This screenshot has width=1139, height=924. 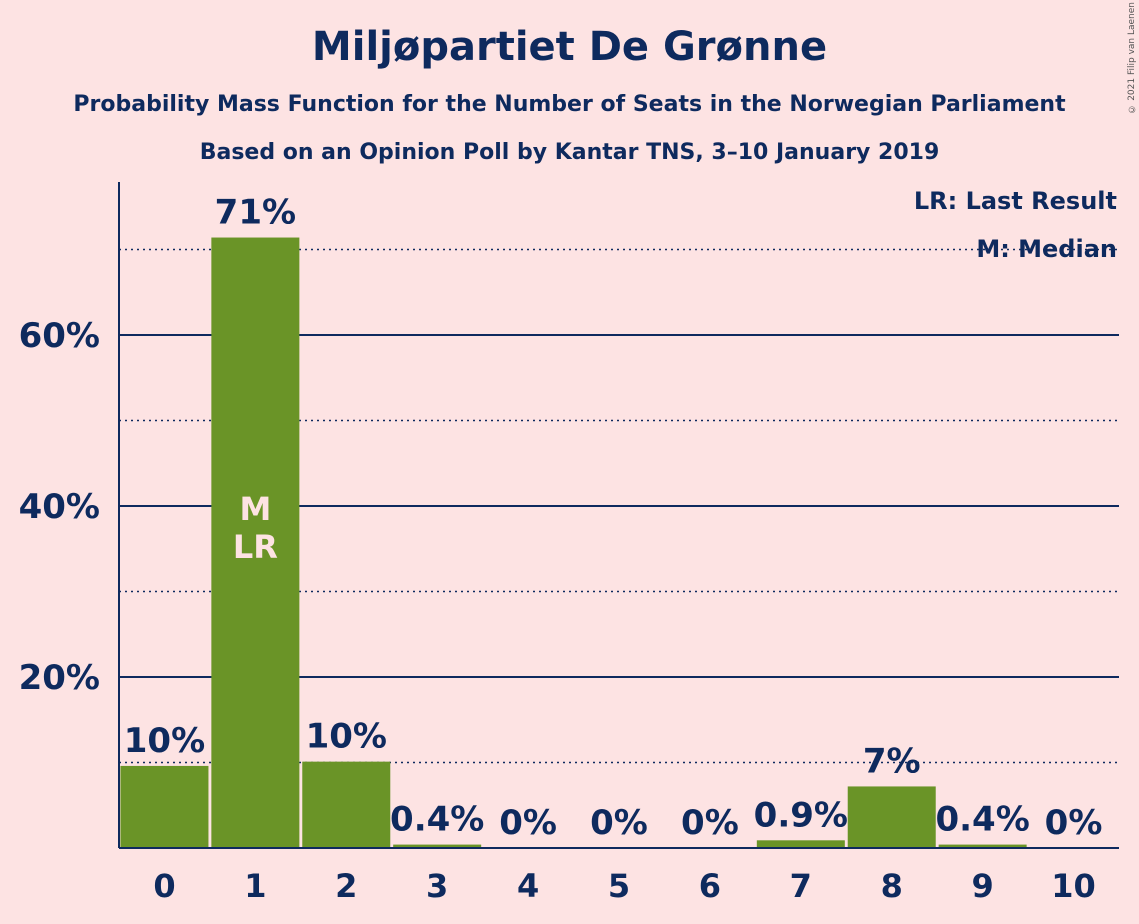 I want to click on x-tick-label-7: 7, so click(x=801, y=886).